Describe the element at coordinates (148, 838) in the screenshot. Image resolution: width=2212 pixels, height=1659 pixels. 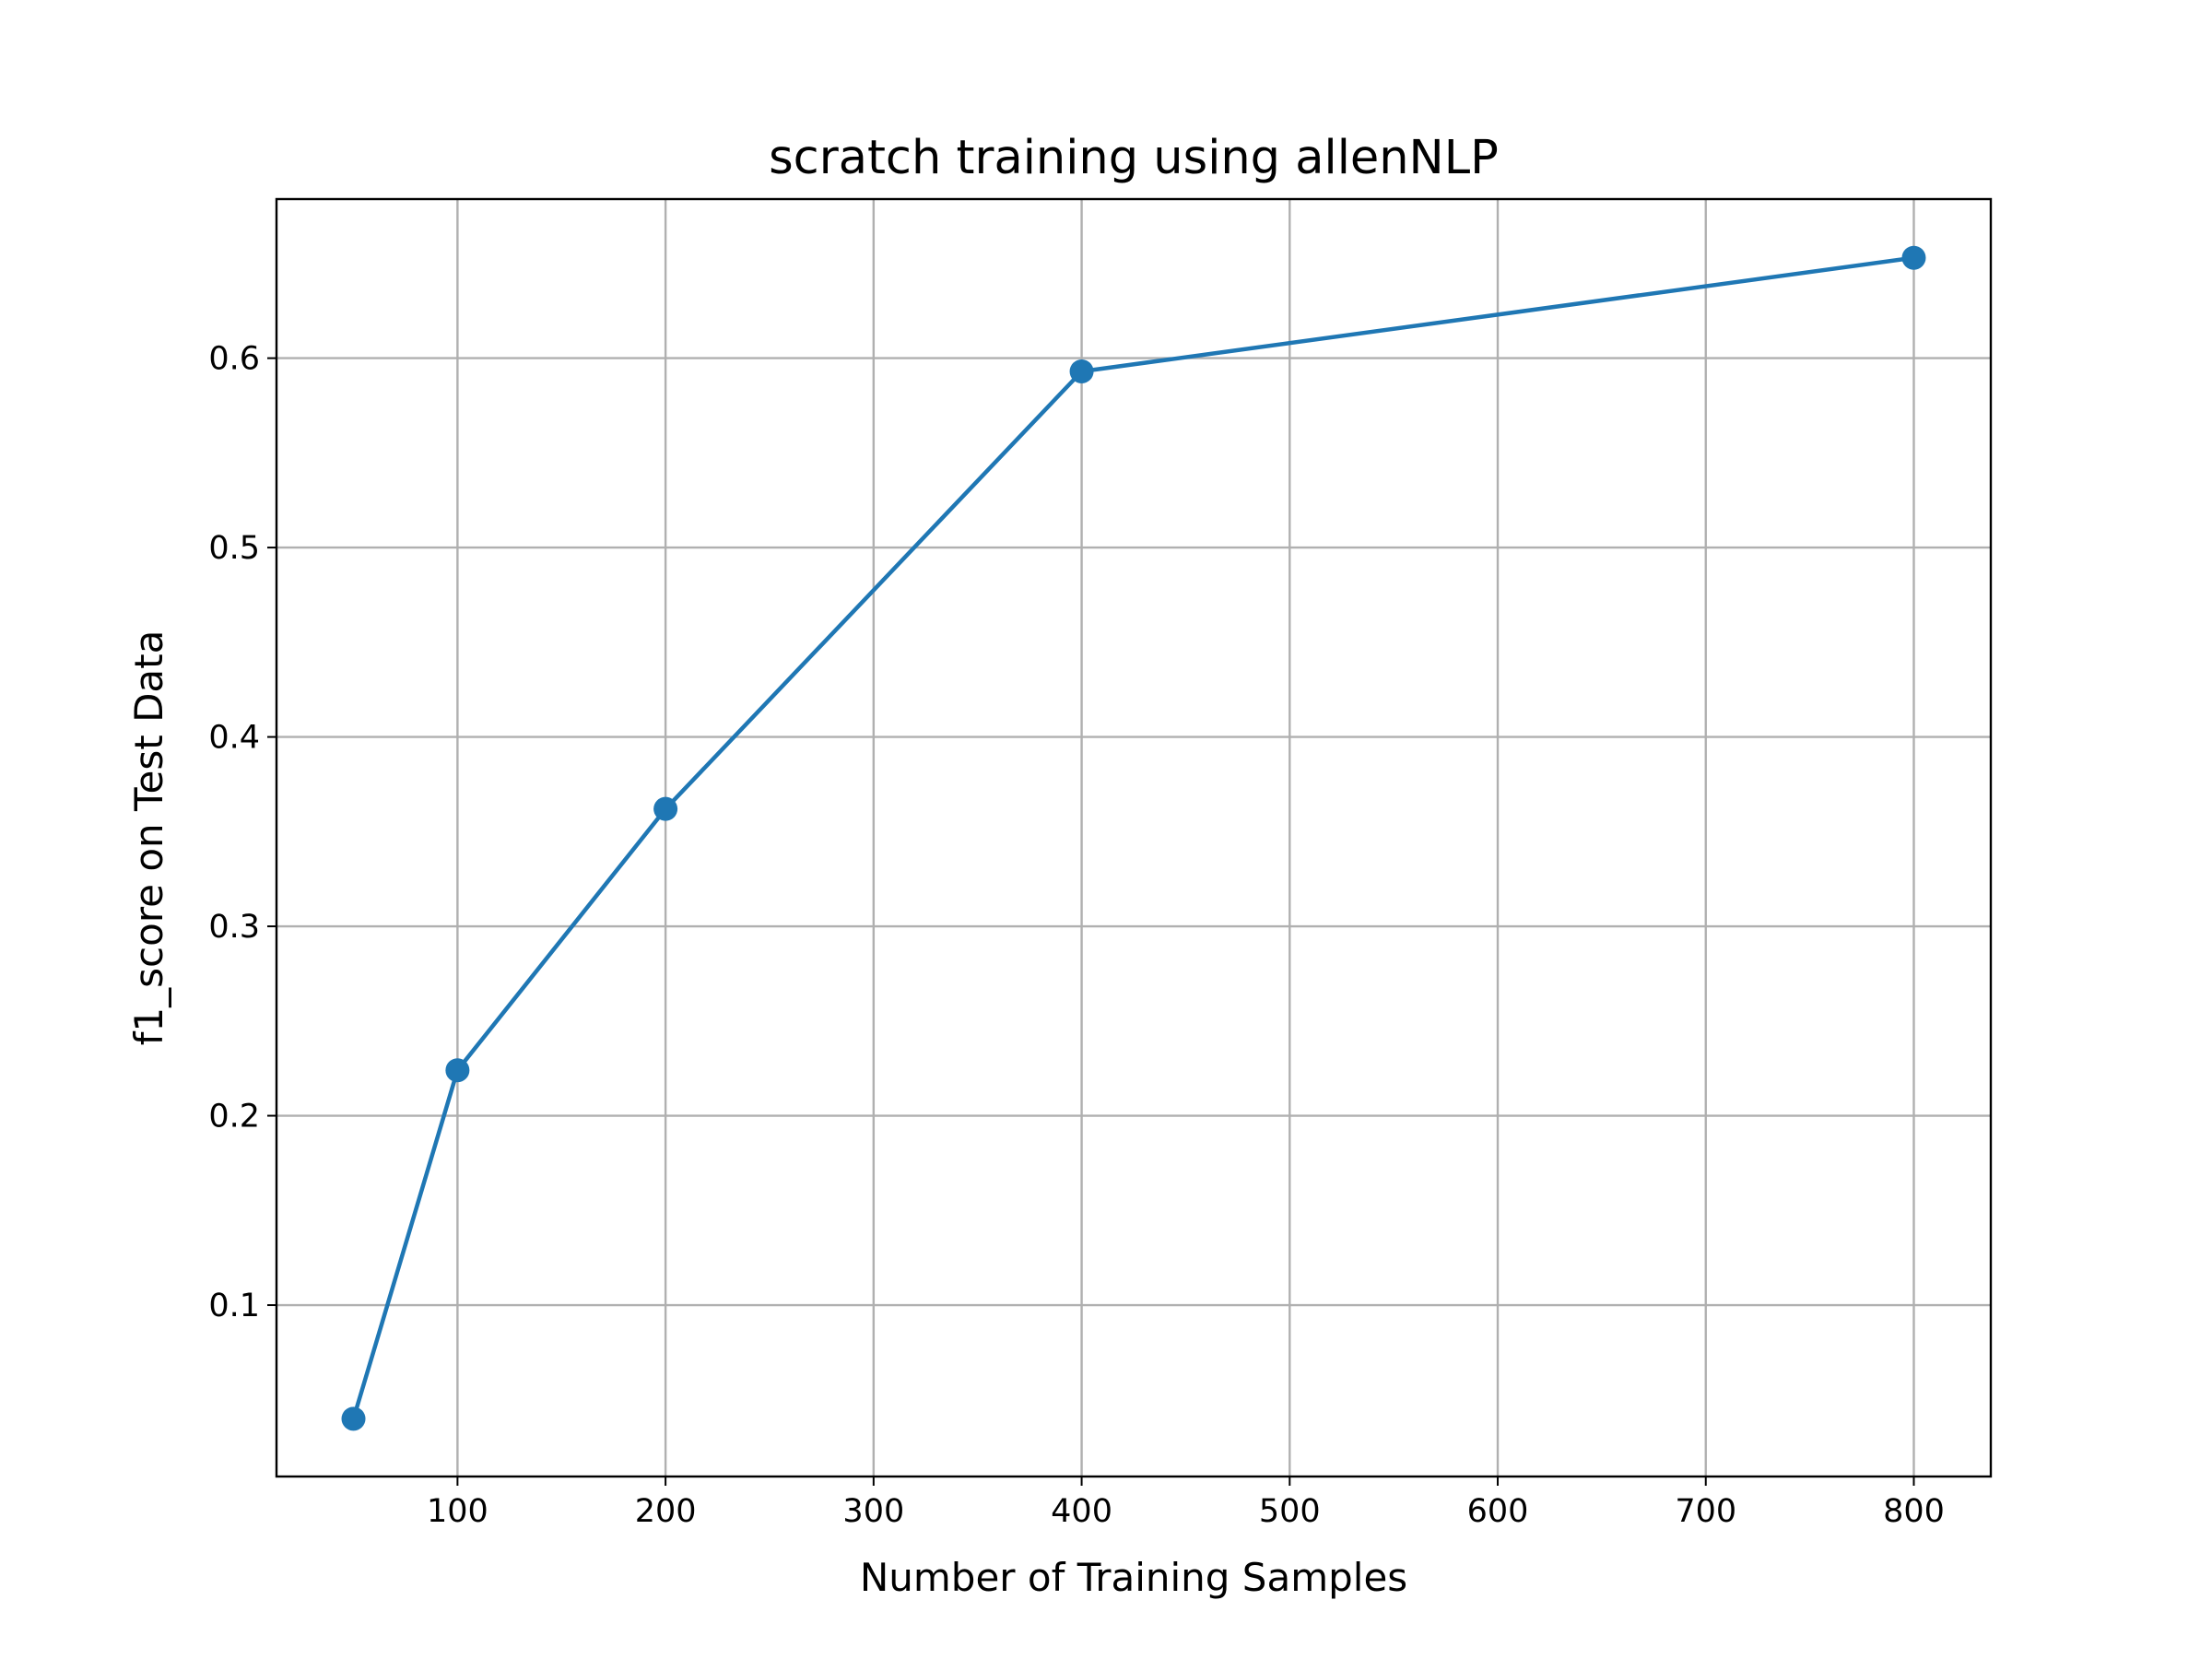
I see `y-axis-label: f1_score on Test Data` at that location.